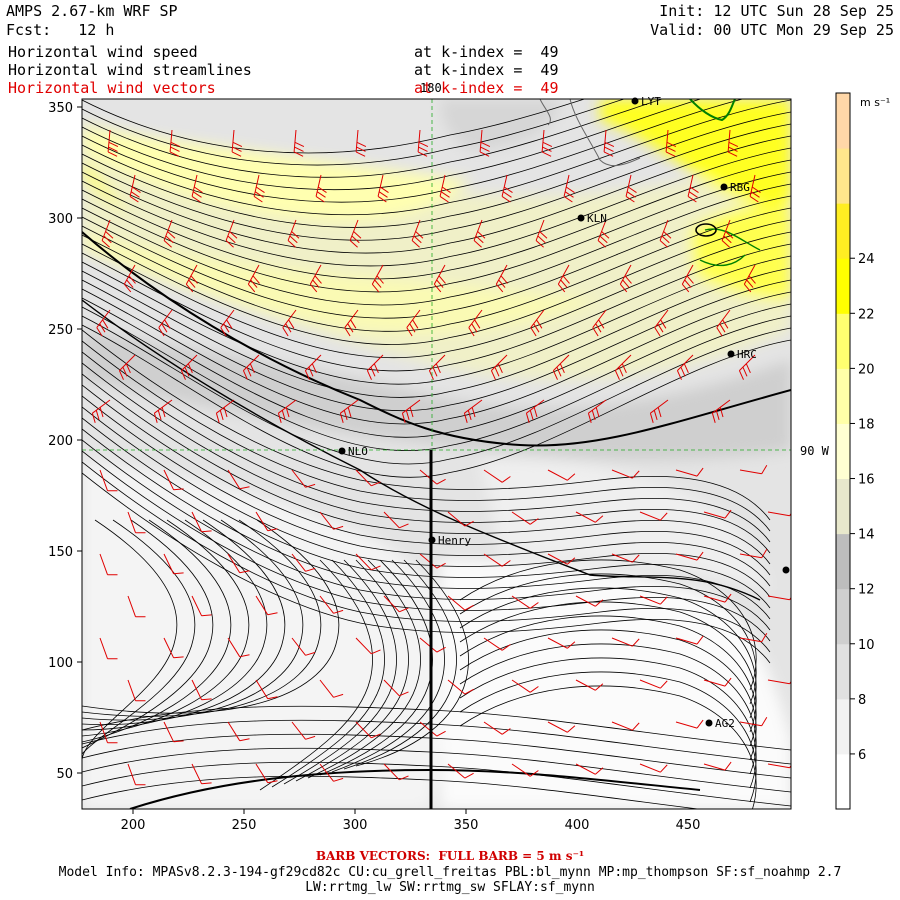  Describe the element at coordinates (651, 101) in the screenshot. I see `svg-text: LYT` at that location.